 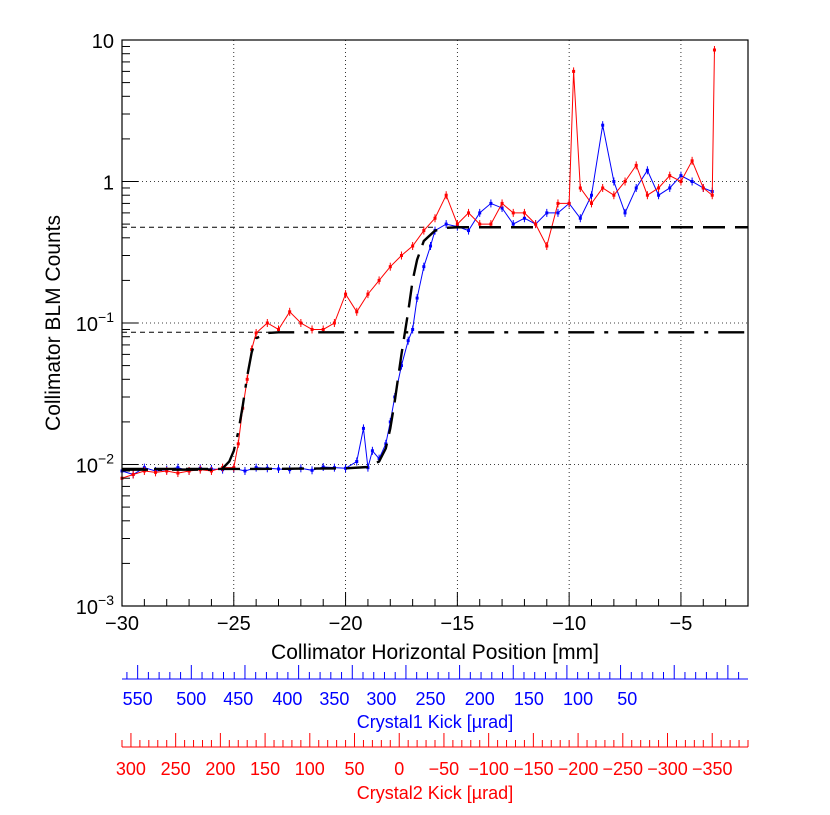 What do you see at coordinates (265, 769) in the screenshot?
I see `kick-tick-label: 150` at bounding box center [265, 769].